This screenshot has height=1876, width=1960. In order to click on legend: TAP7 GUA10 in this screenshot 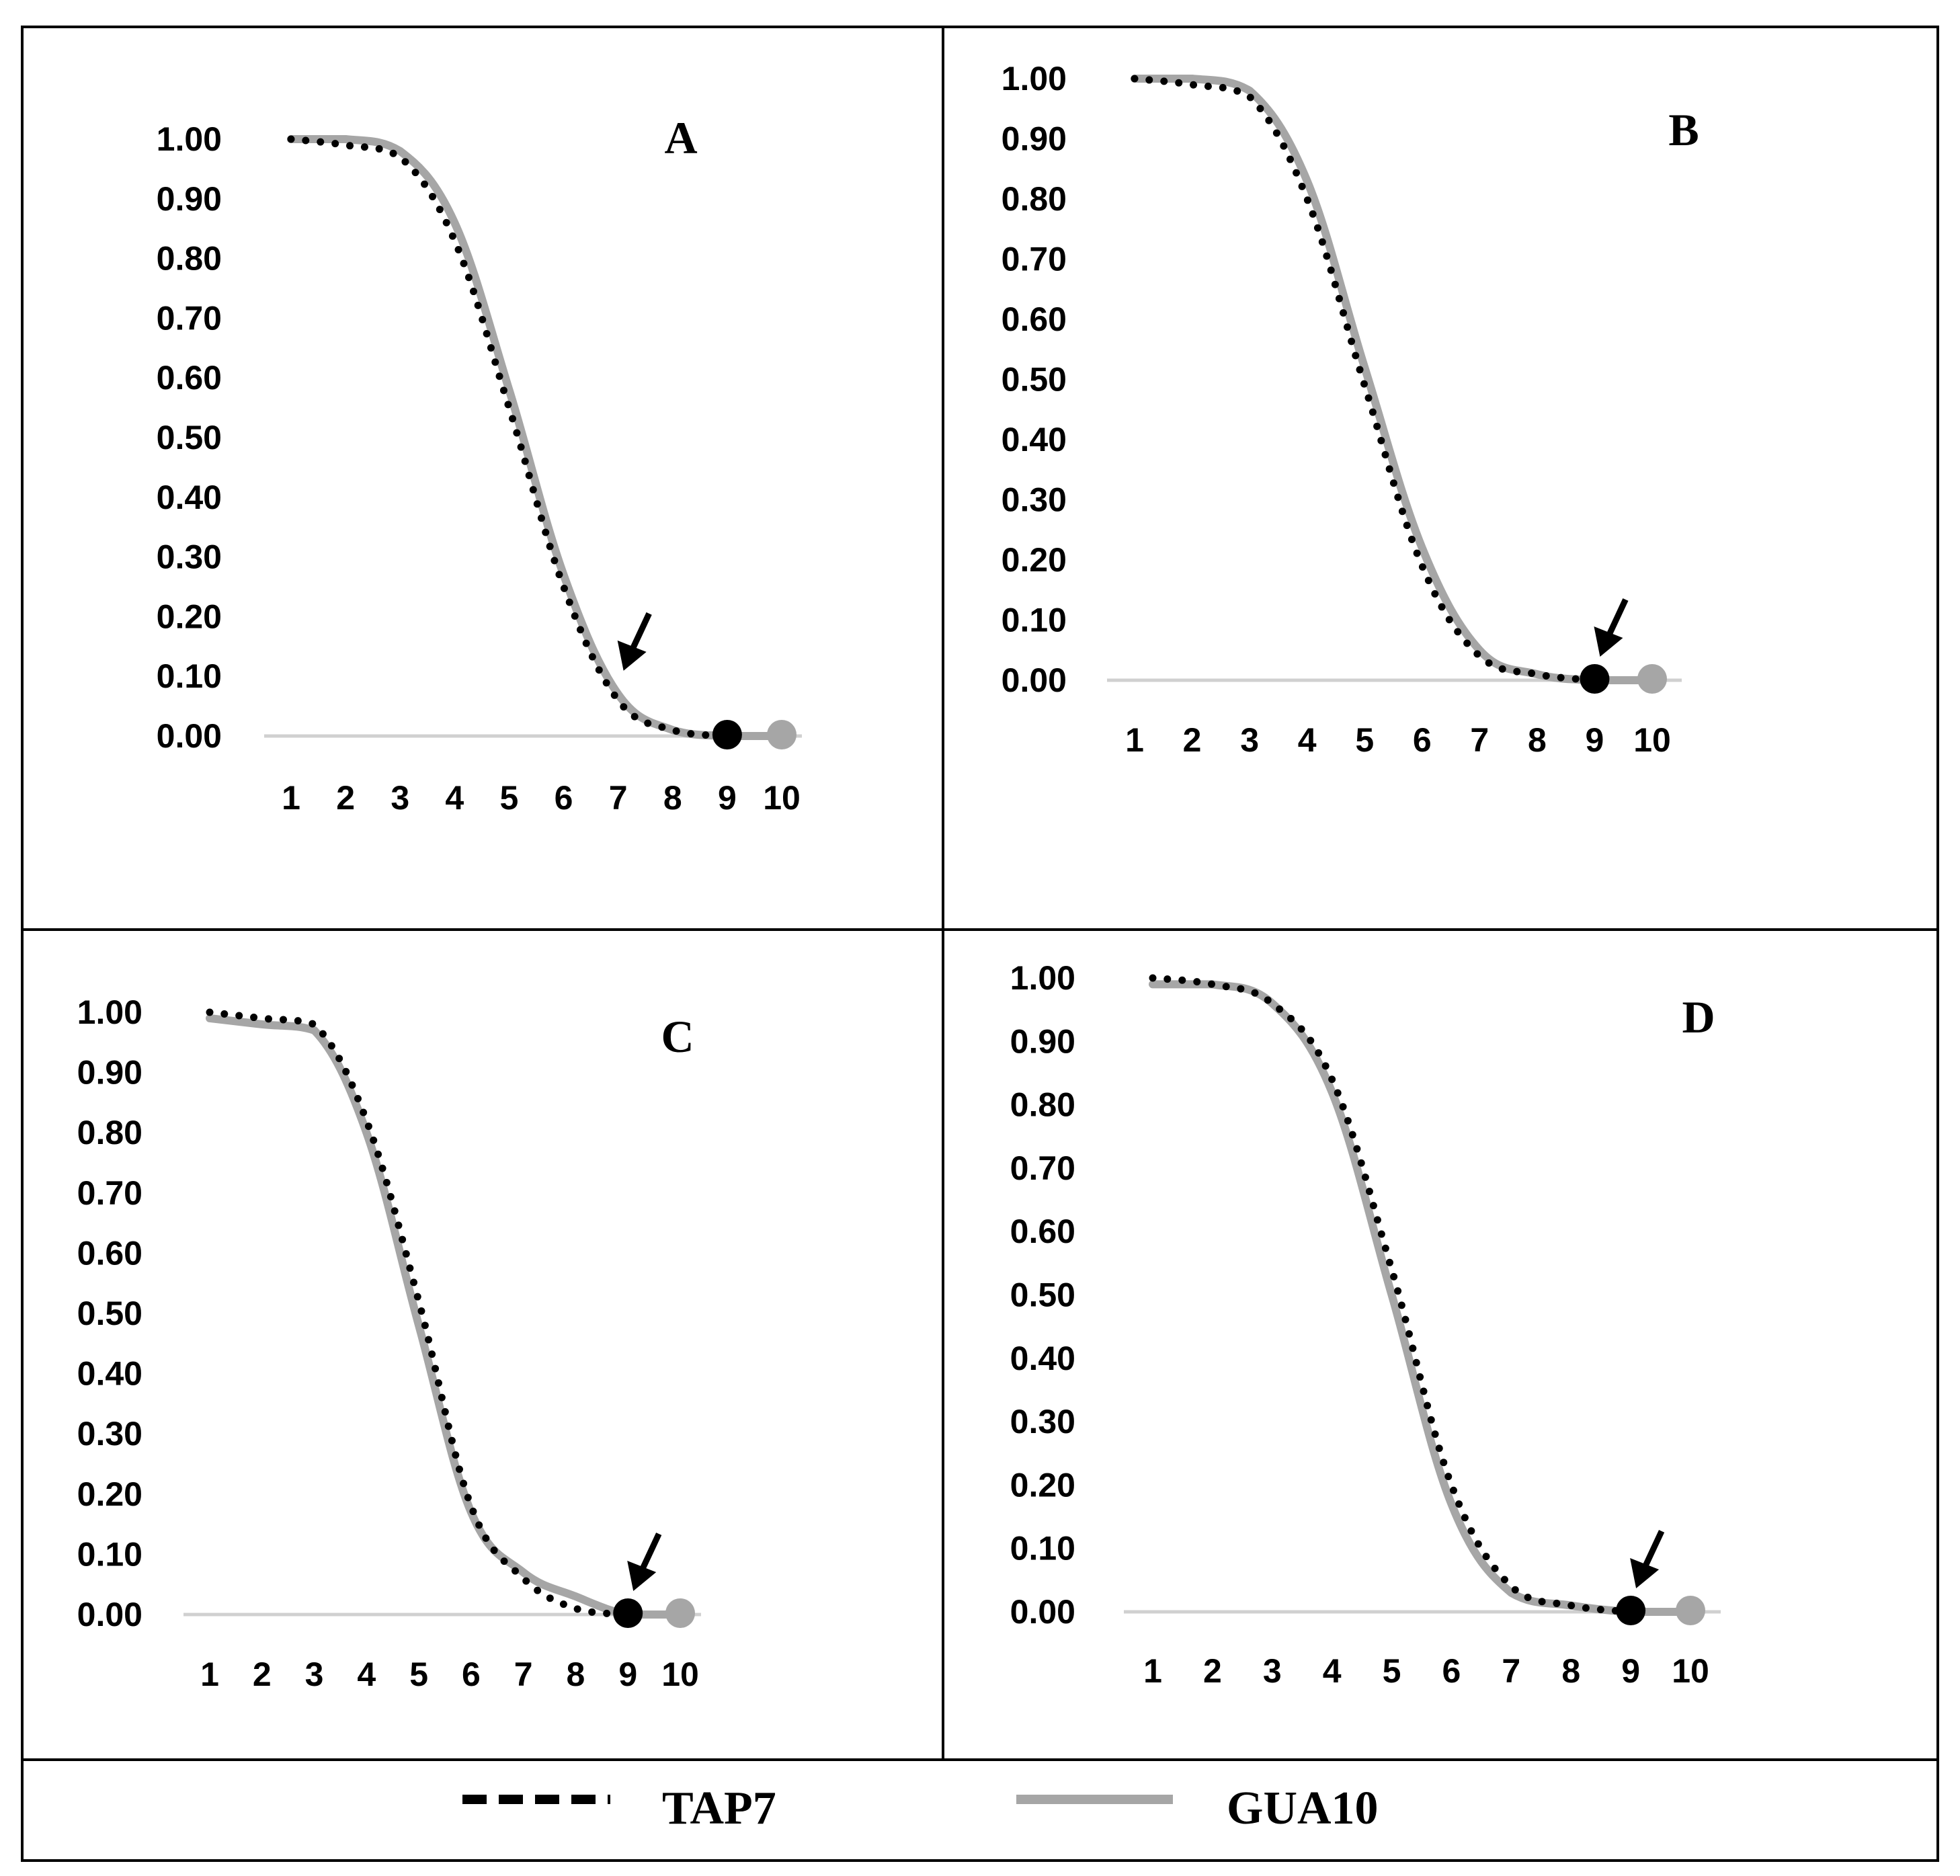, I will do `click(921, 1808)`.